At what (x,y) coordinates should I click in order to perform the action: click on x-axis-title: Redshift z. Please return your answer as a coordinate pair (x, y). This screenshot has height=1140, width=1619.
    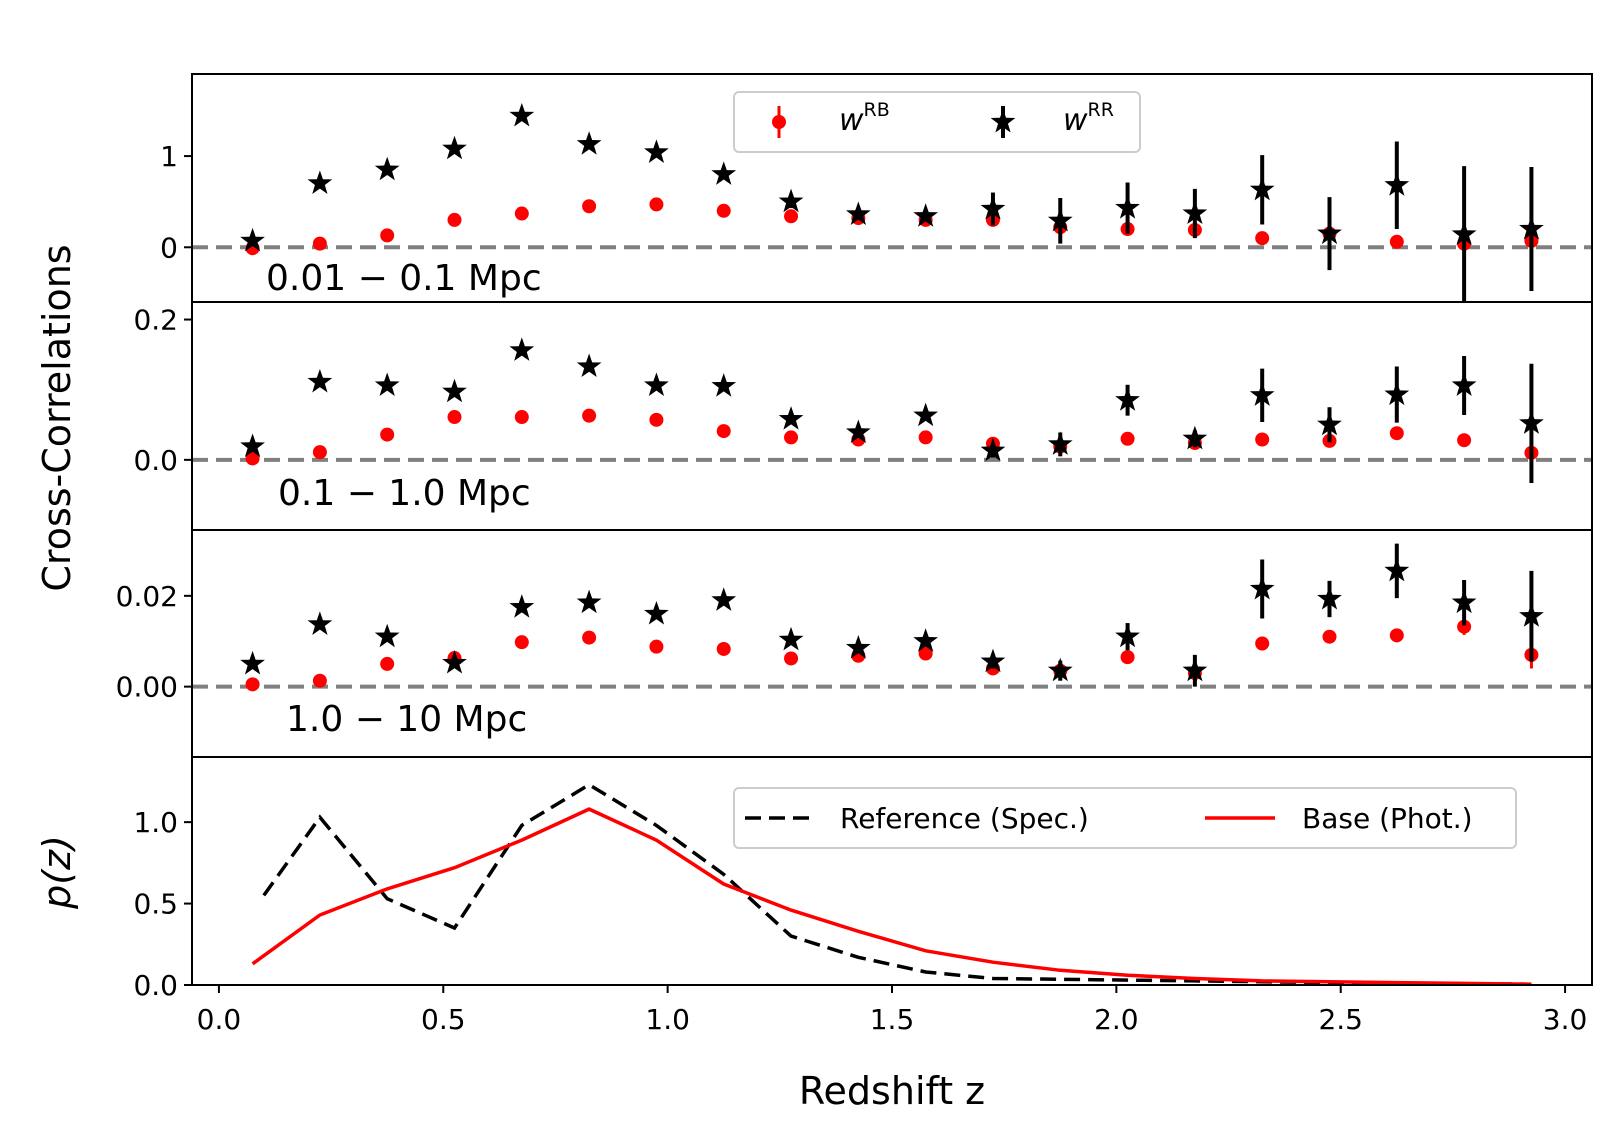
    Looking at the image, I should click on (892, 1091).